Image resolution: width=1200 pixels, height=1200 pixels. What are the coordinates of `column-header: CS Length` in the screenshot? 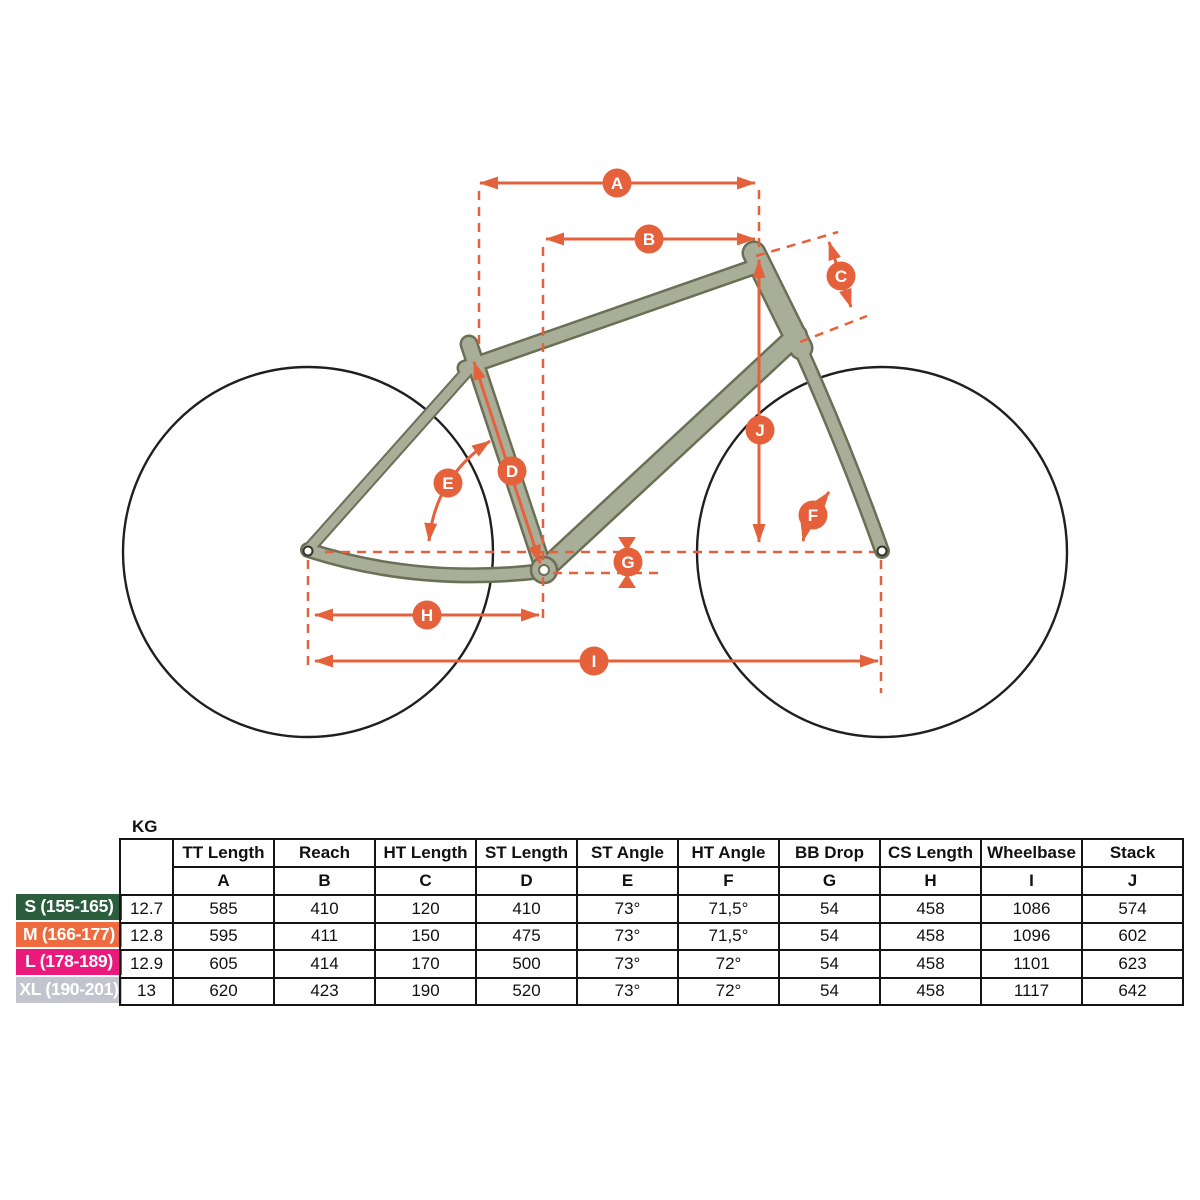 It's located at (930, 853).